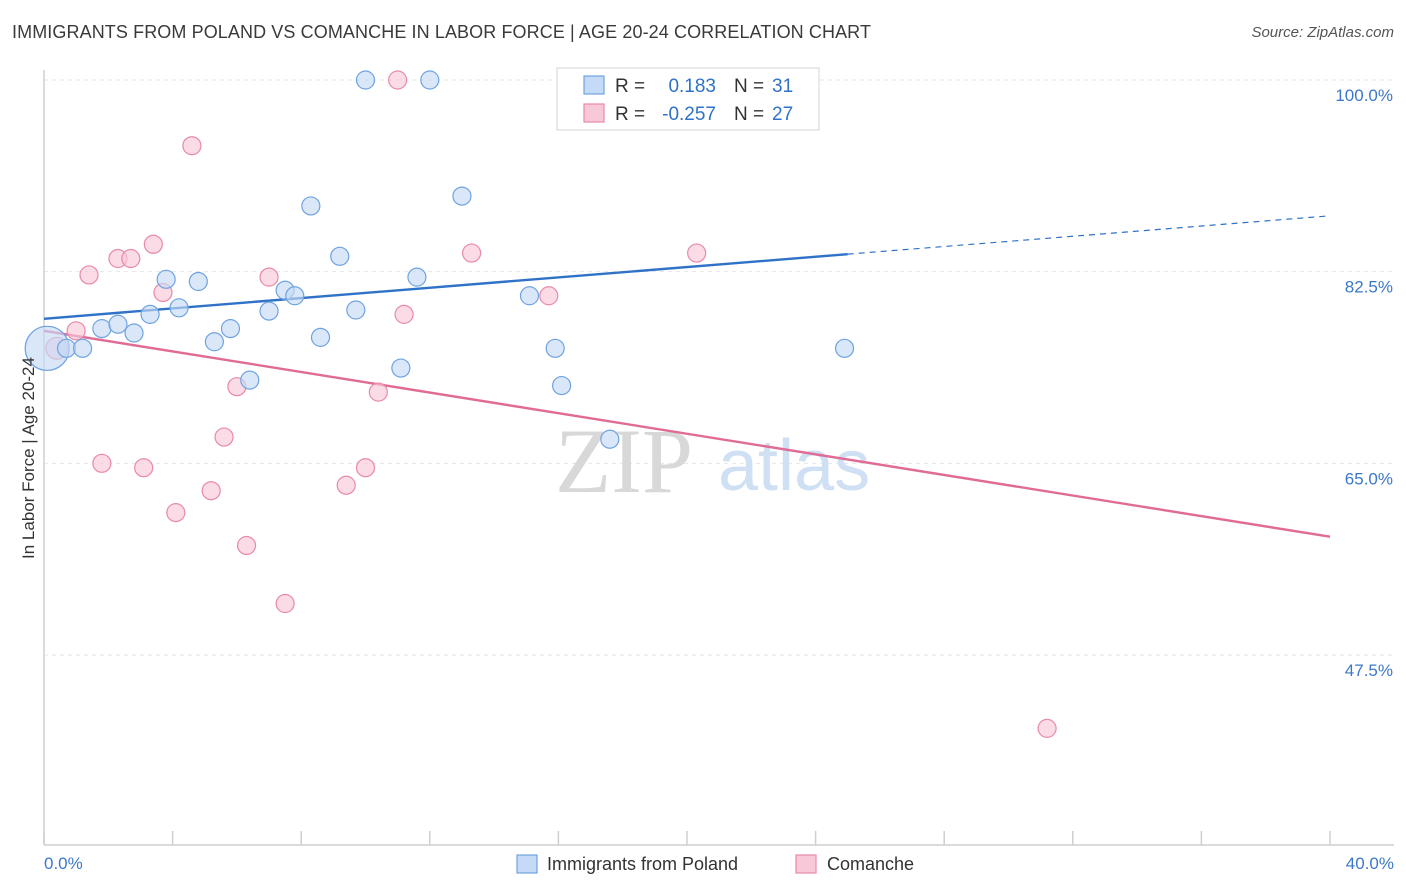 The width and height of the screenshot is (1406, 892). What do you see at coordinates (1369, 287) in the screenshot?
I see `y-tick-label: 82.5%` at bounding box center [1369, 287].